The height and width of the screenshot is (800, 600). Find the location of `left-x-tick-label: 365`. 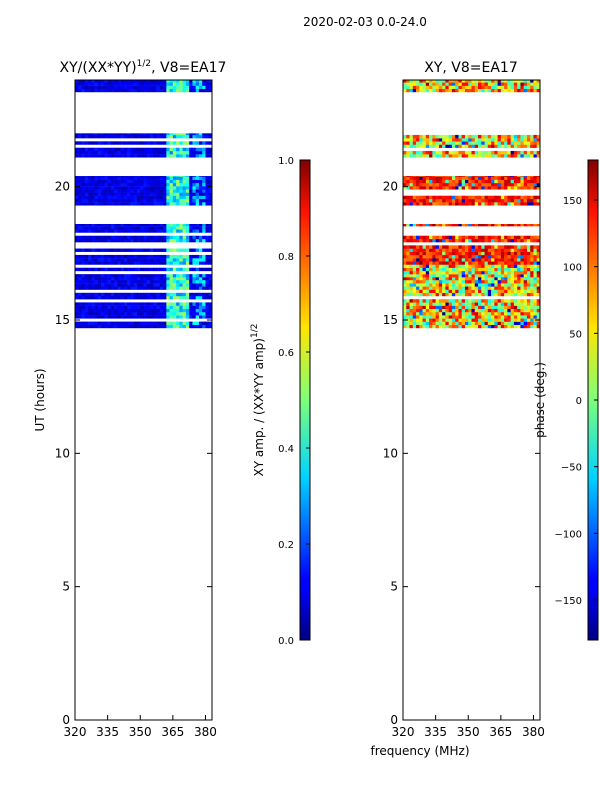

left-x-tick-label: 365 is located at coordinates (172, 732).